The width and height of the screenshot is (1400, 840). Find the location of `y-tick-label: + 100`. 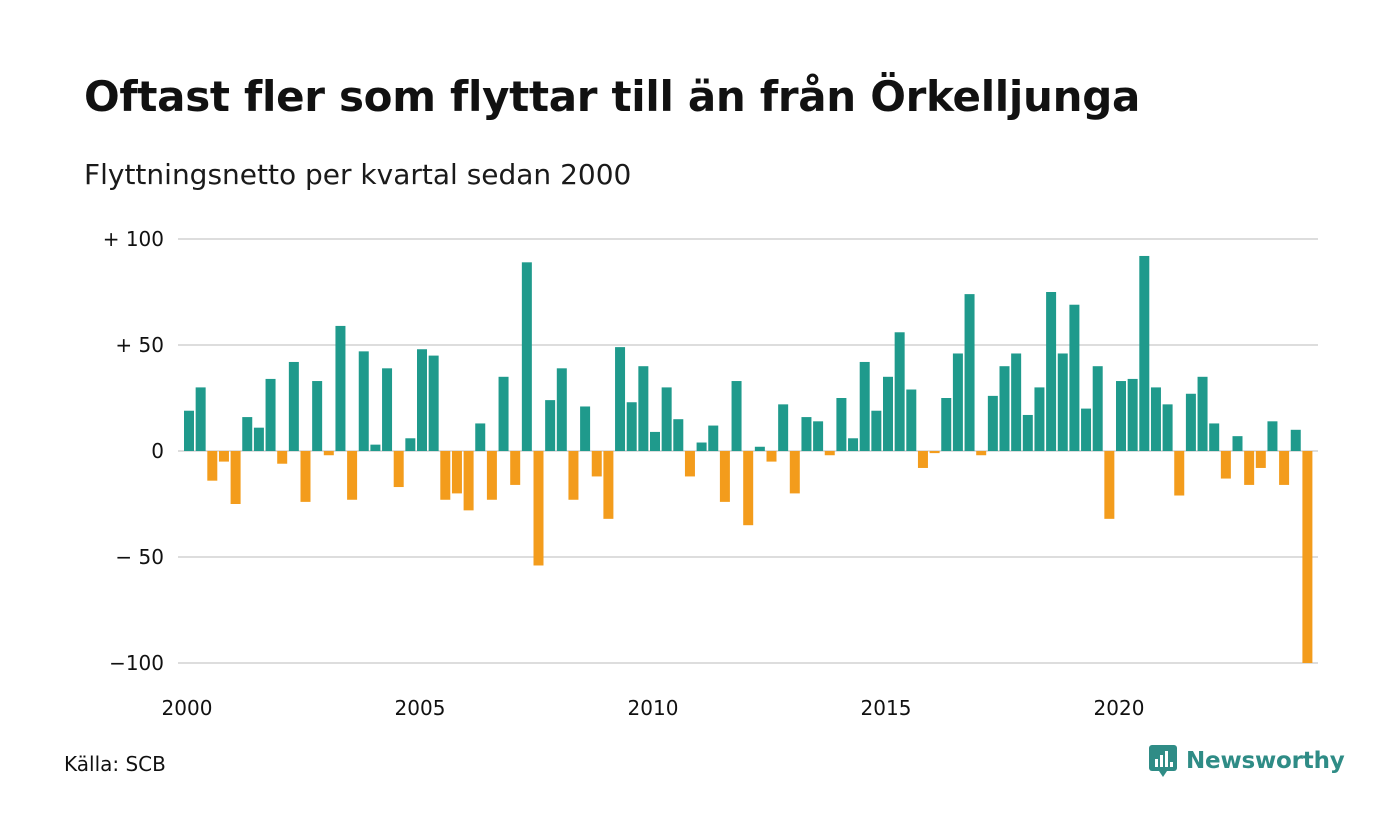

y-tick-label: + 100 is located at coordinates (133, 239).